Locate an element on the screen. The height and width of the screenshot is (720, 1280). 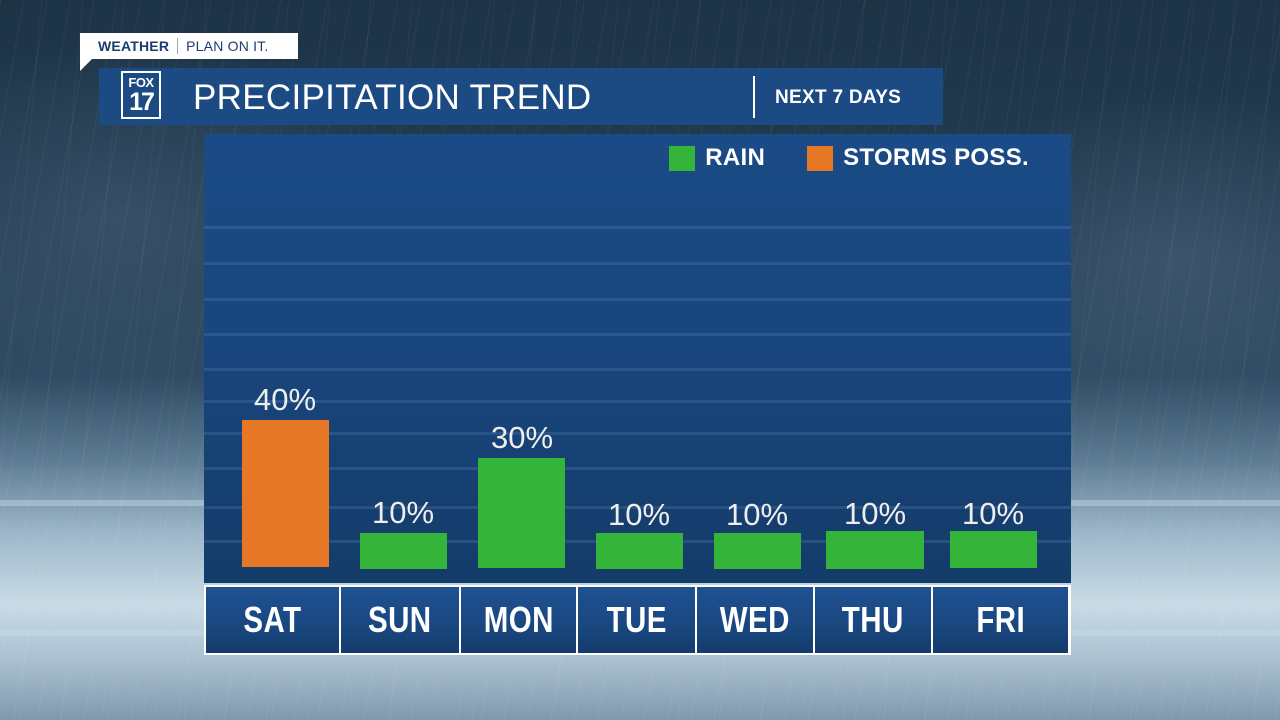
x-axis-day-labels: SAT SUN MON TUE WED THU FRI is located at coordinates (637, 620).